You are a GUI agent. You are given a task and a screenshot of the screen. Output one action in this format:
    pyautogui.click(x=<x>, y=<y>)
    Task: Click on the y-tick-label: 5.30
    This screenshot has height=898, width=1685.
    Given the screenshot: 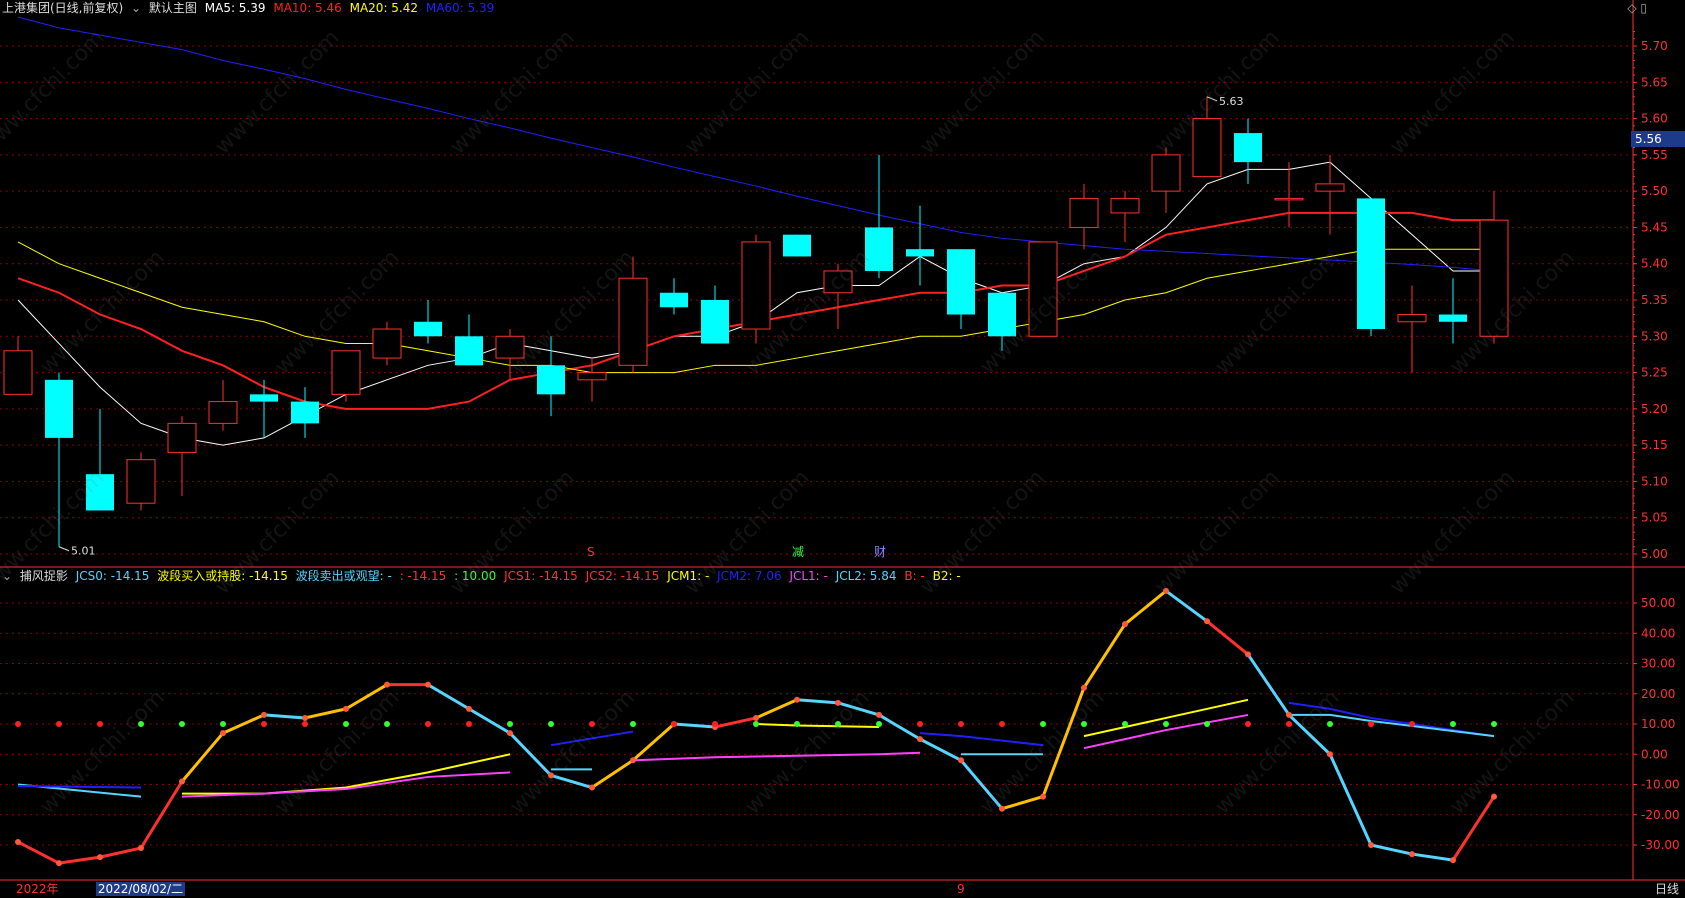 What is the action you would take?
    pyautogui.click(x=1654, y=336)
    